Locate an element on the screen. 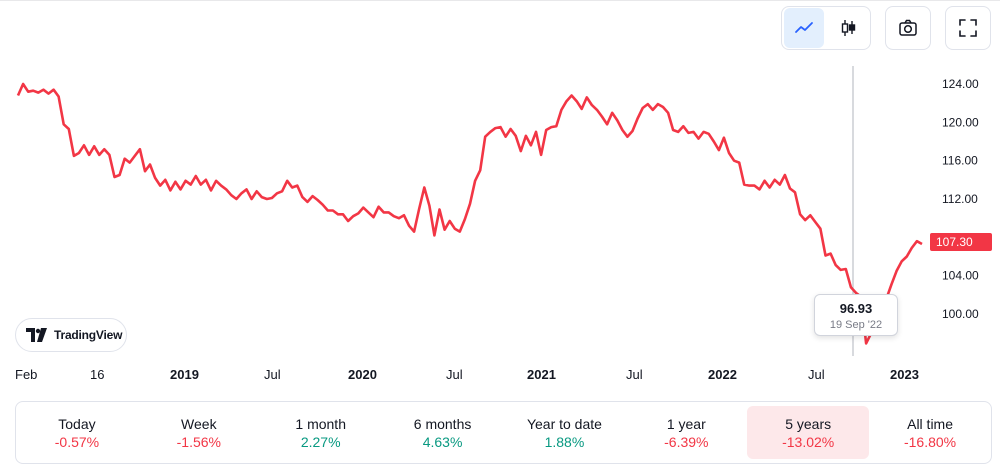 The height and width of the screenshot is (468, 1000). candlestick-button is located at coordinates (848, 28).